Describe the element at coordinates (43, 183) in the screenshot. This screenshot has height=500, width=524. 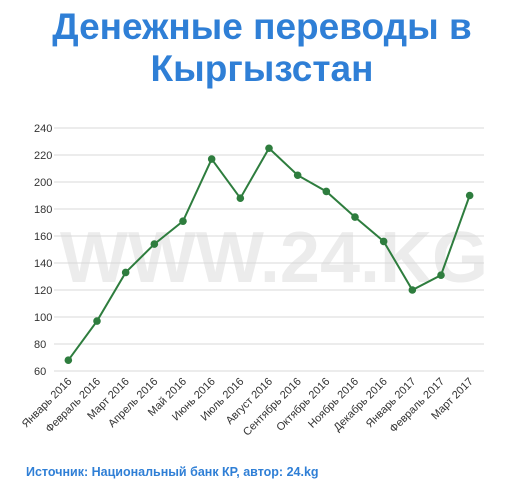
I see `y-tick-label-200: 200` at that location.